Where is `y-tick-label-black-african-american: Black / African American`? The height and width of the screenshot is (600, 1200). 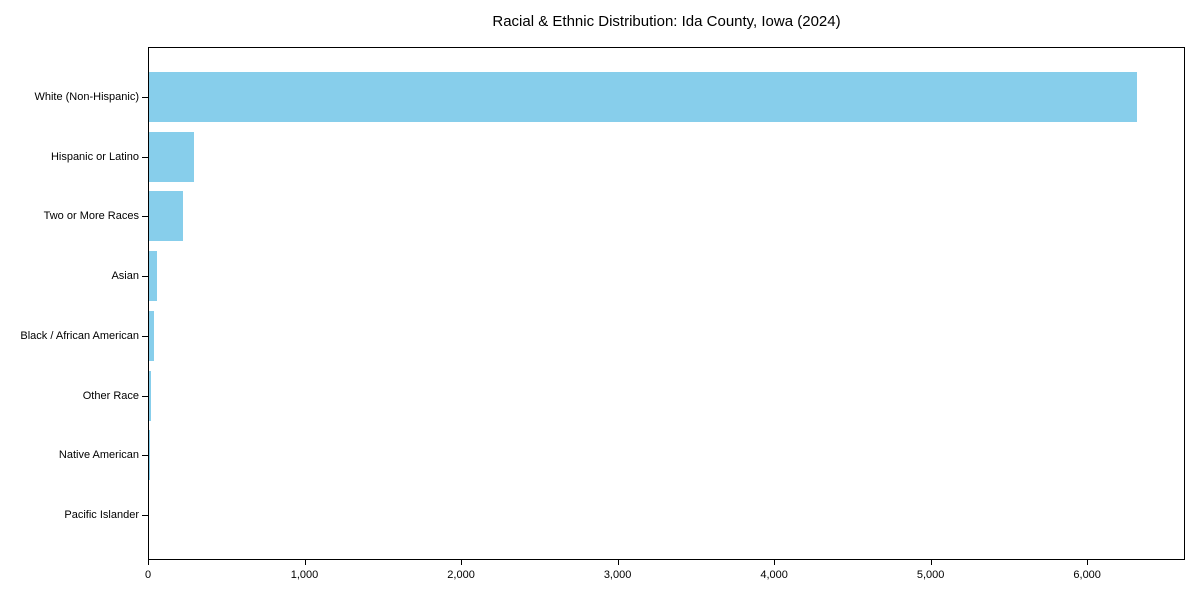
y-tick-label-black-african-american: Black / African American is located at coordinates (79, 335).